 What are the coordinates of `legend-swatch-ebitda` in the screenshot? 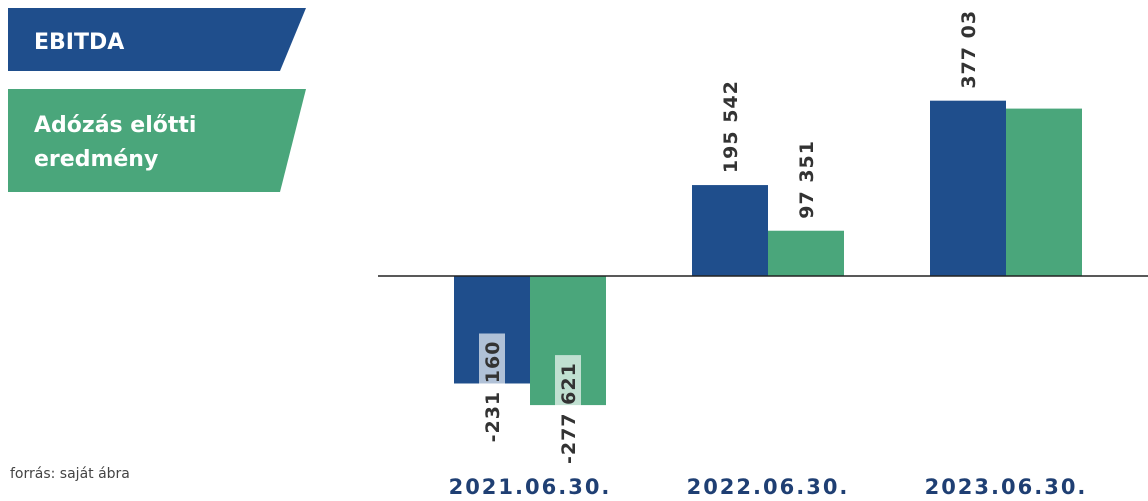 It's located at (157, 39).